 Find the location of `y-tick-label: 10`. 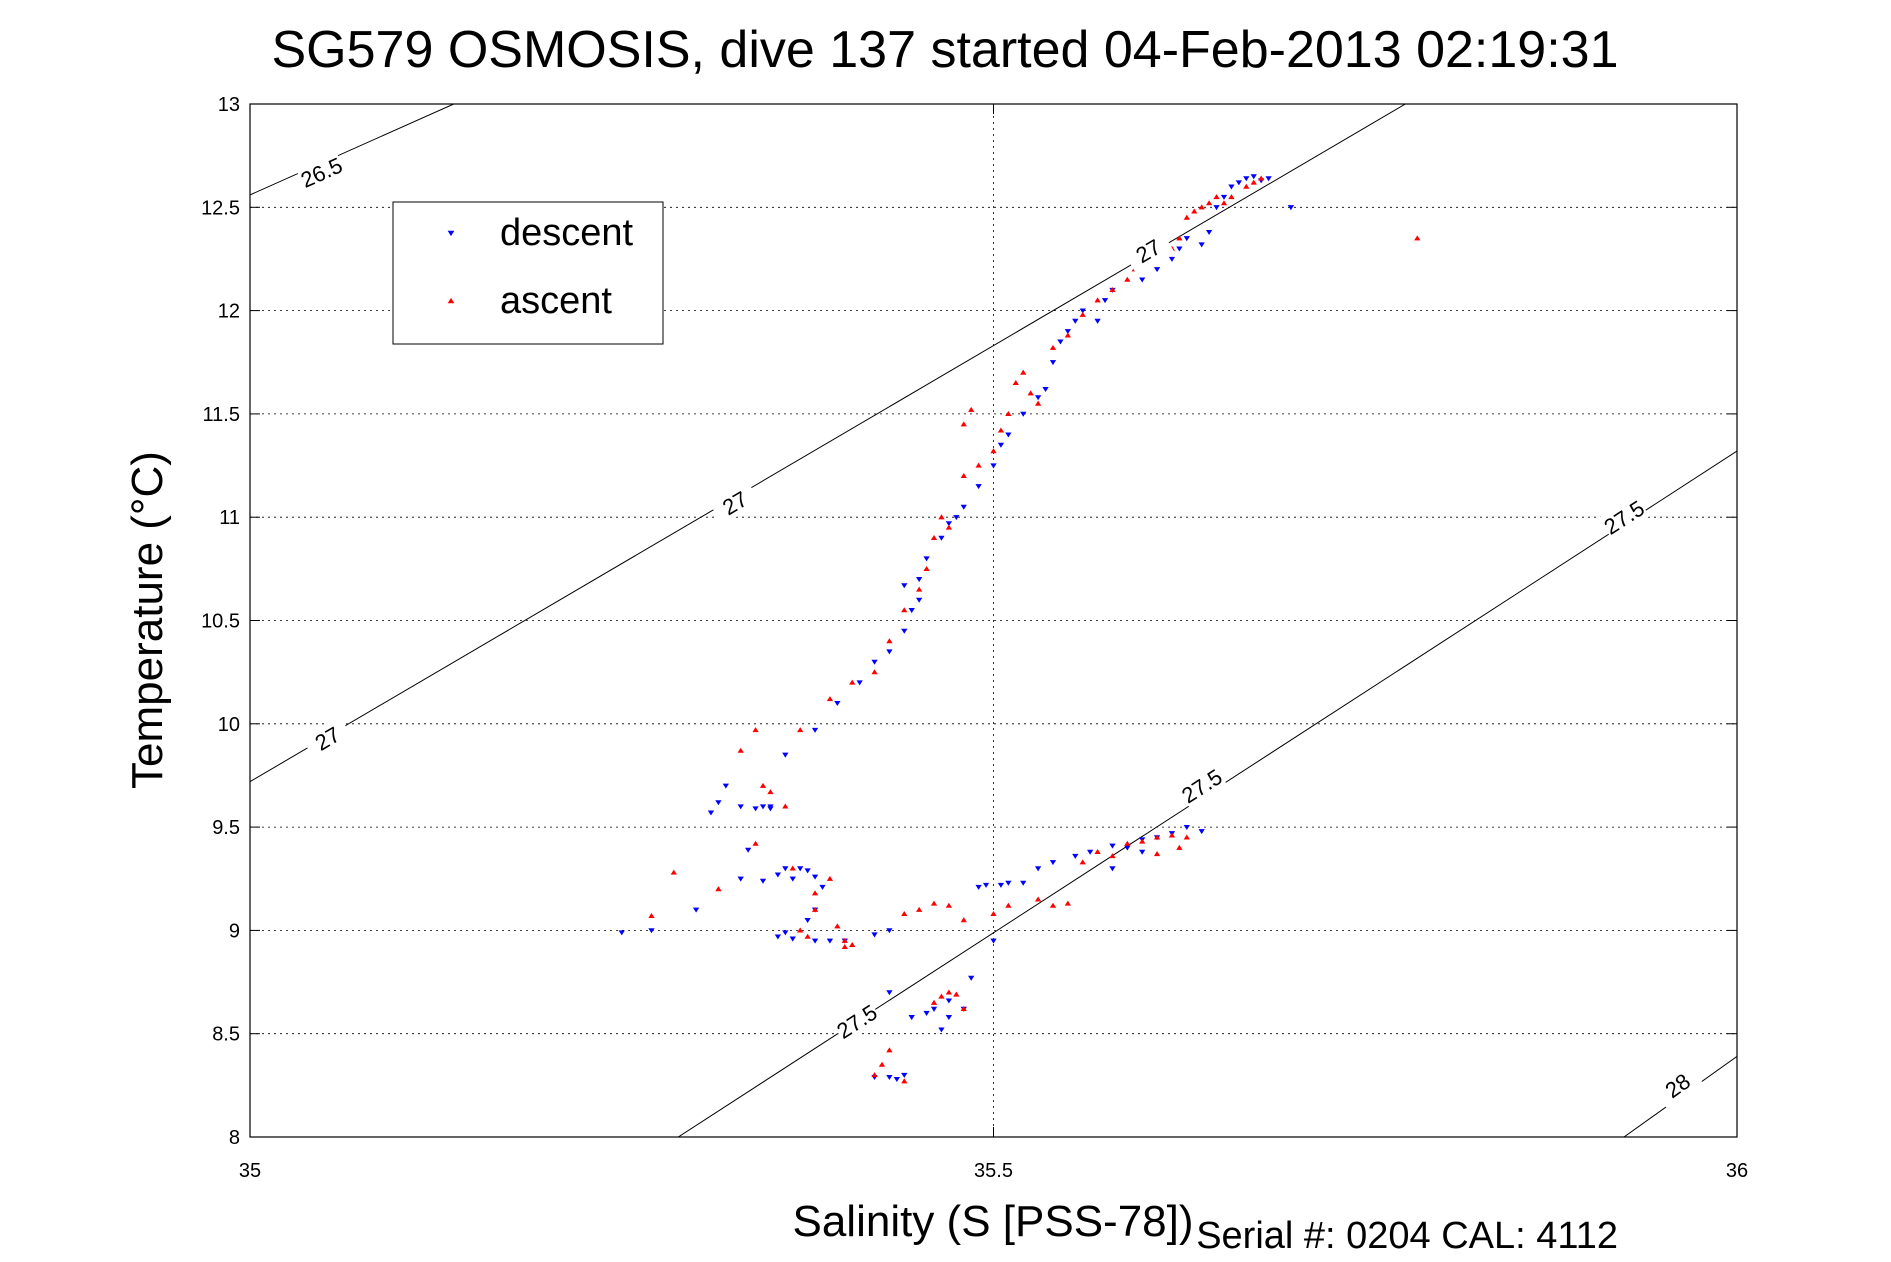

y-tick-label: 10 is located at coordinates (229, 725).